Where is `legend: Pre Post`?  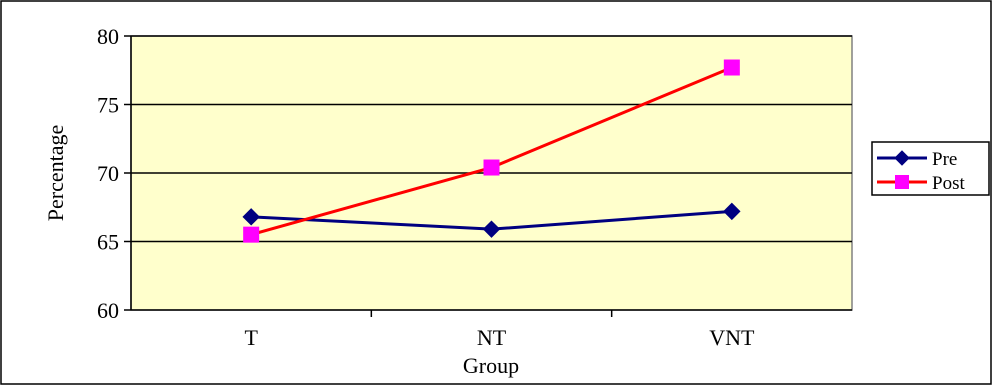 legend: Pre Post is located at coordinates (930, 168).